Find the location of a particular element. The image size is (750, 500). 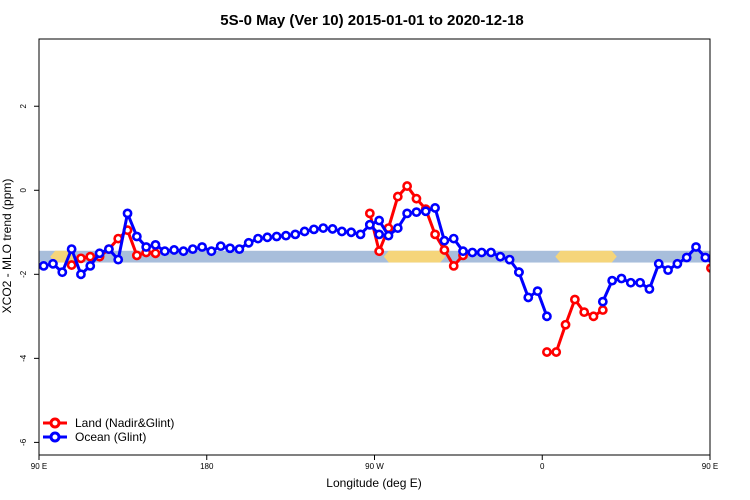

x-tick-label-4: 90 E is located at coordinates (710, 466).